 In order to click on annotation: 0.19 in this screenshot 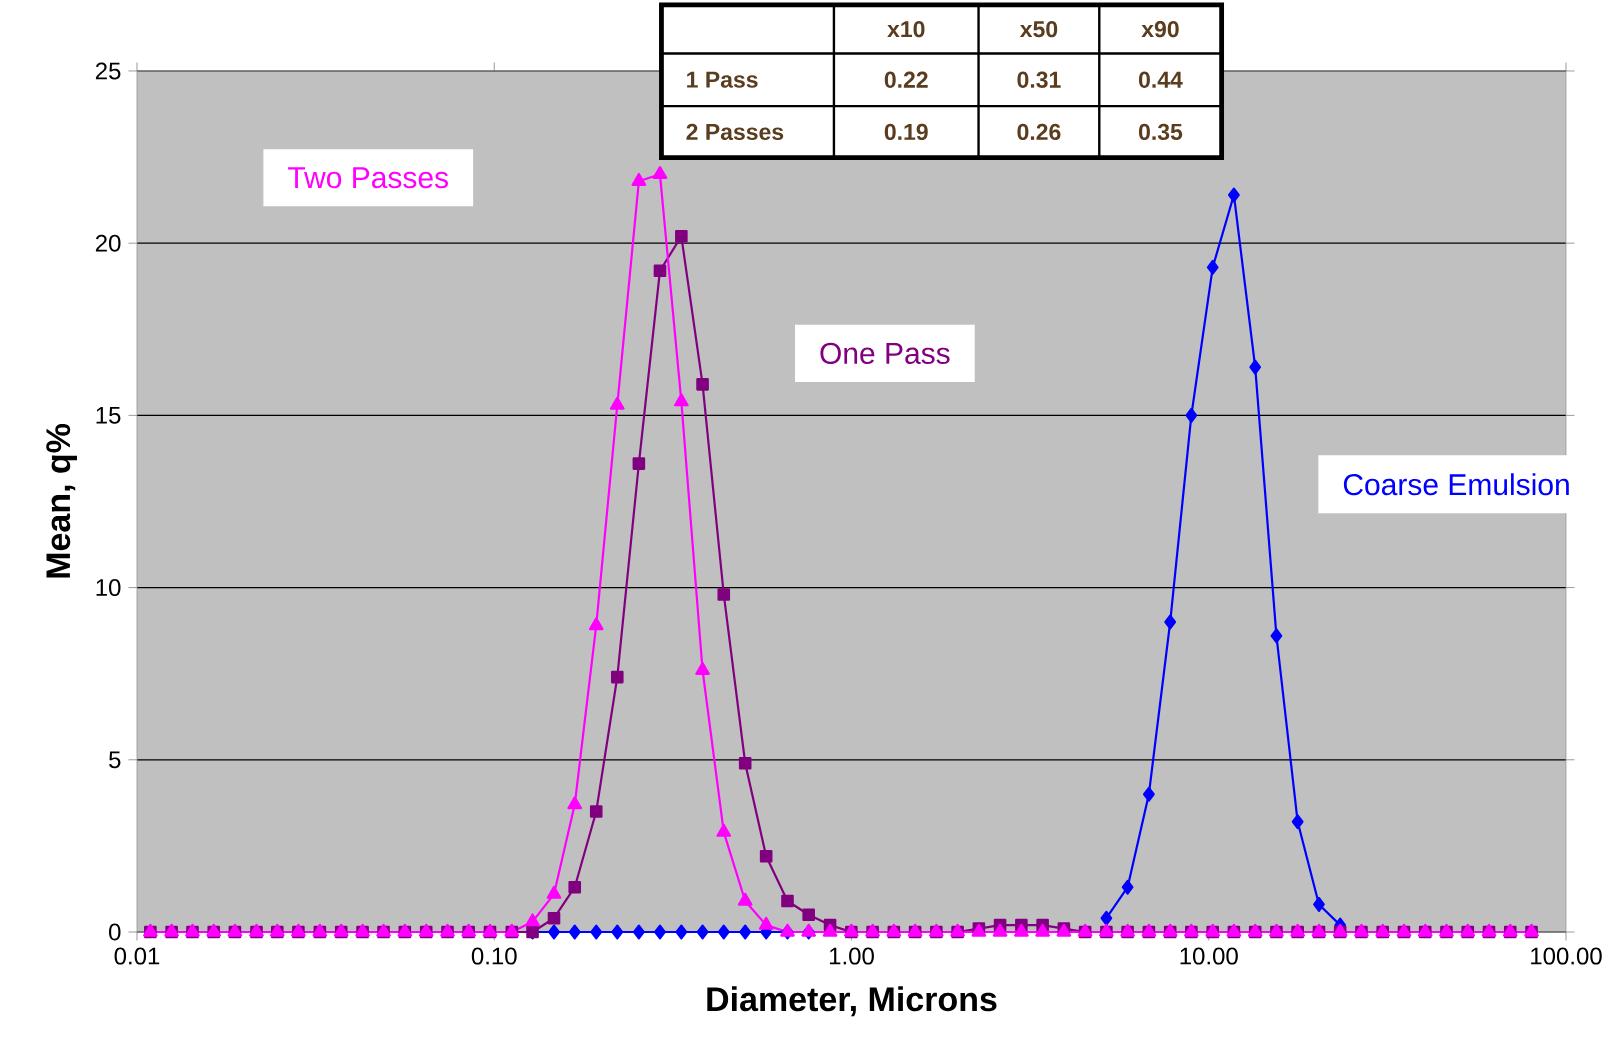, I will do `click(906, 132)`.